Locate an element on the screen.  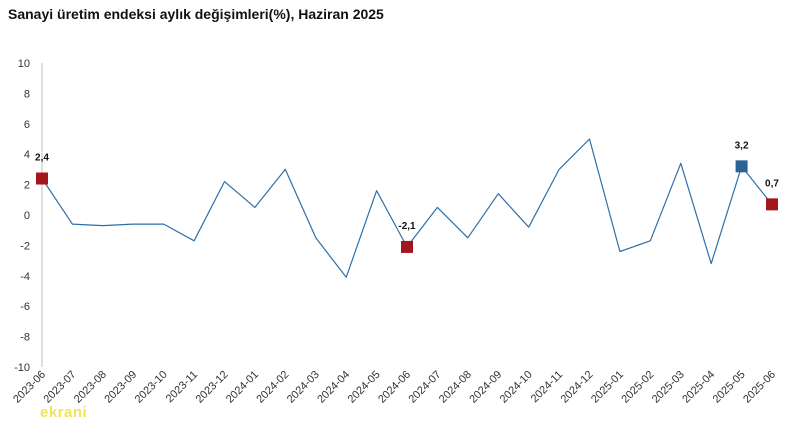
x-tick-label: 2025-06 is located at coordinates (759, 387).